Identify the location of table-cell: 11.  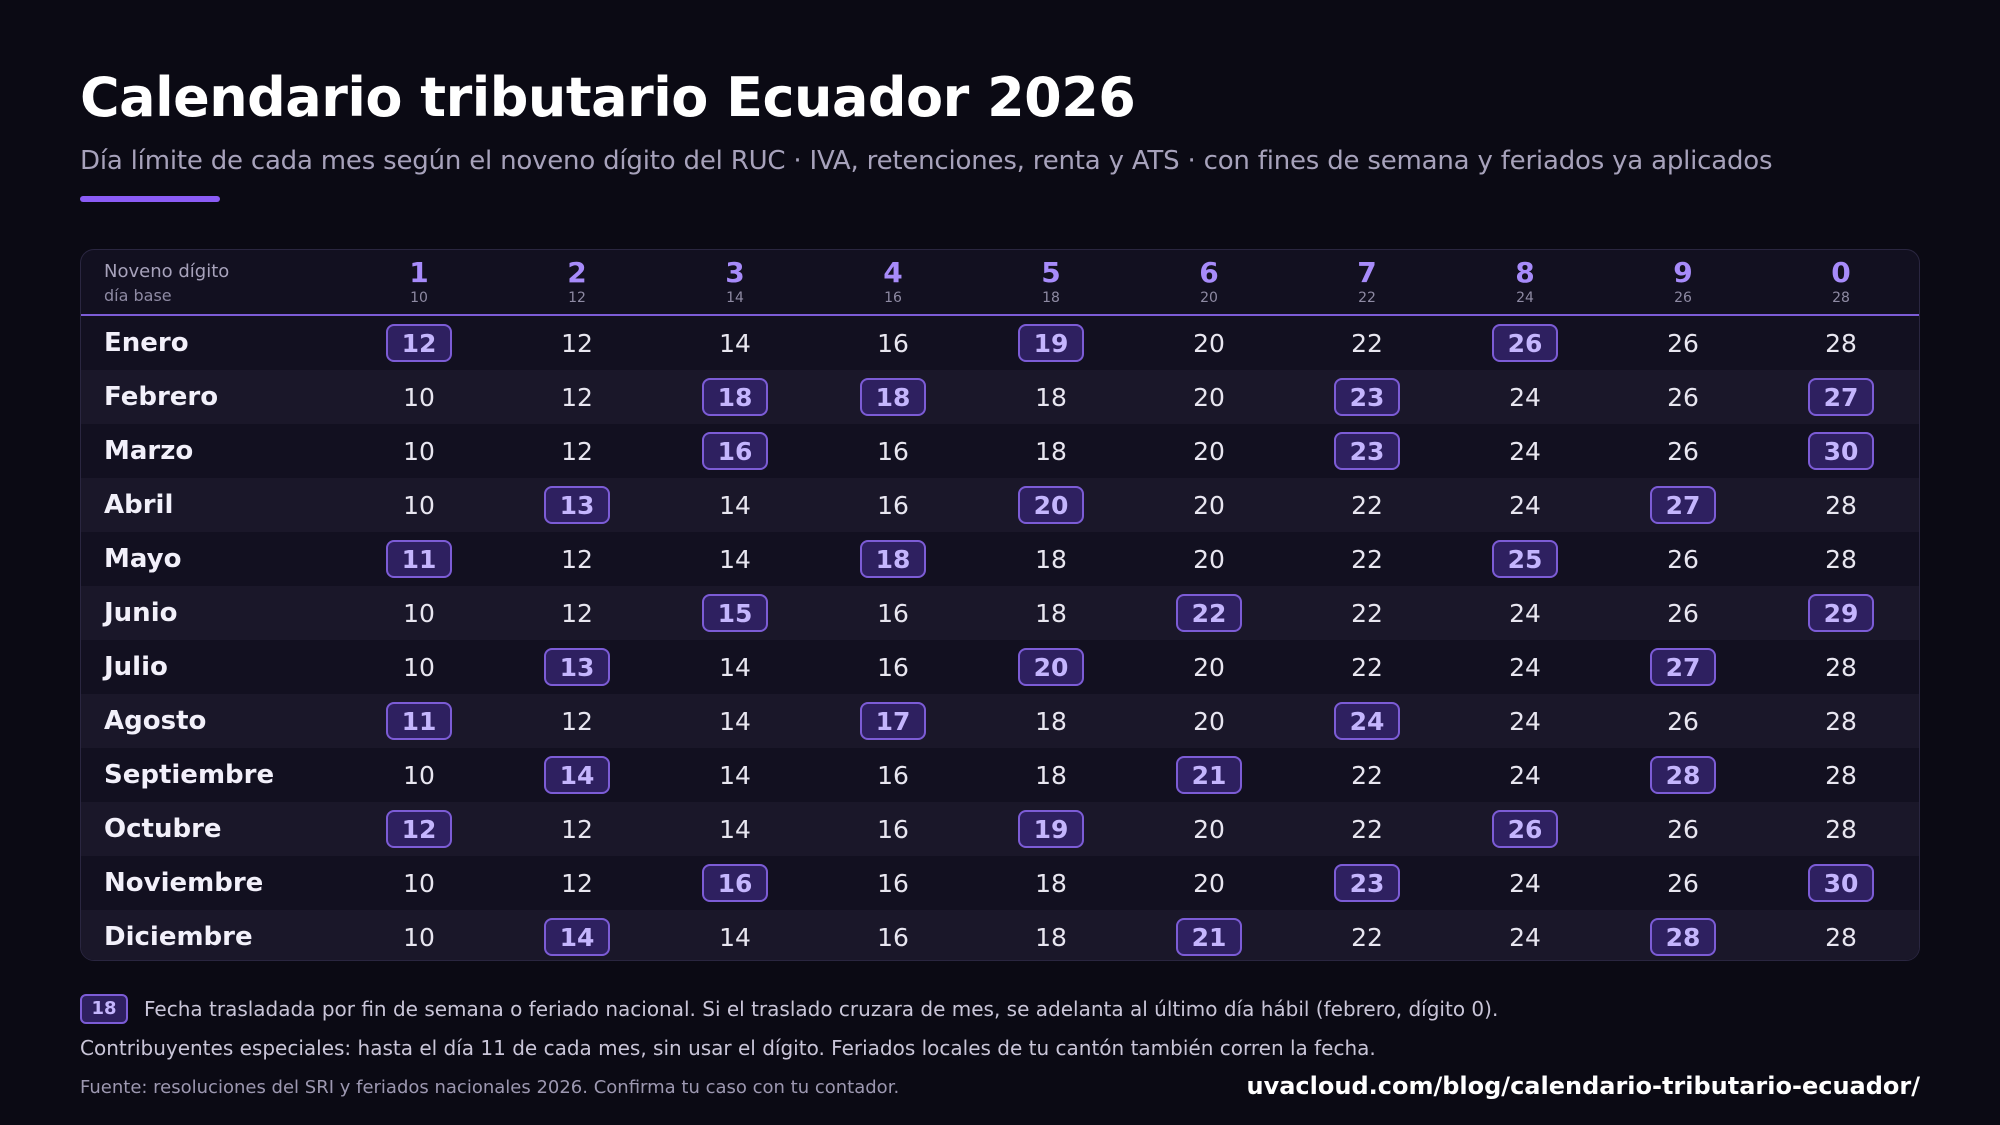
(419, 559).